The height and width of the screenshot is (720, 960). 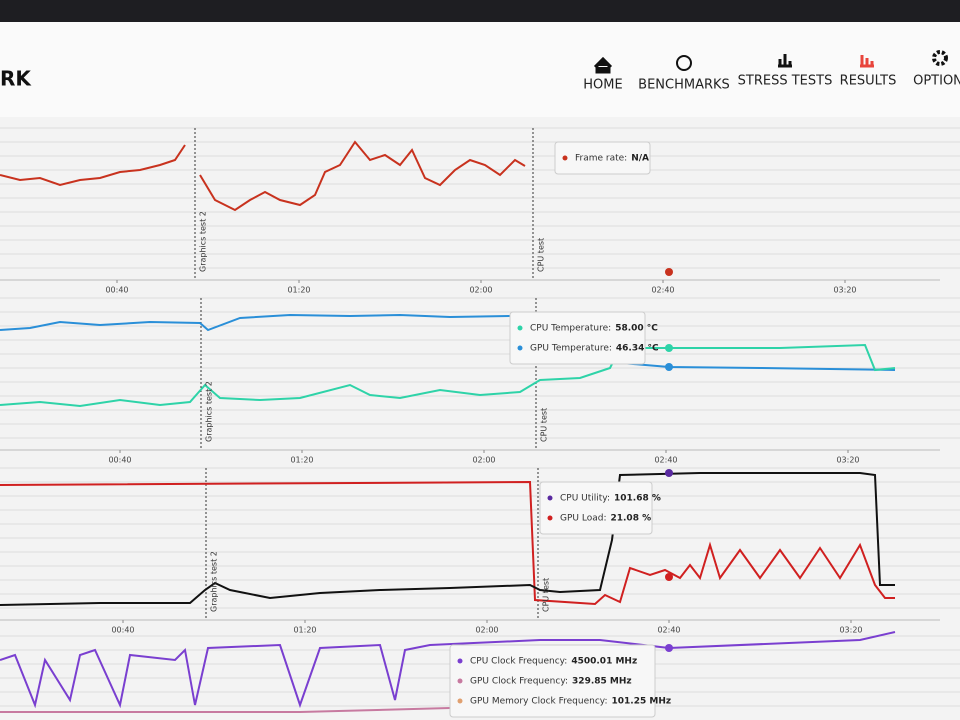 I want to click on tooltip-label: CPU Temperature:, so click(x=570, y=329).